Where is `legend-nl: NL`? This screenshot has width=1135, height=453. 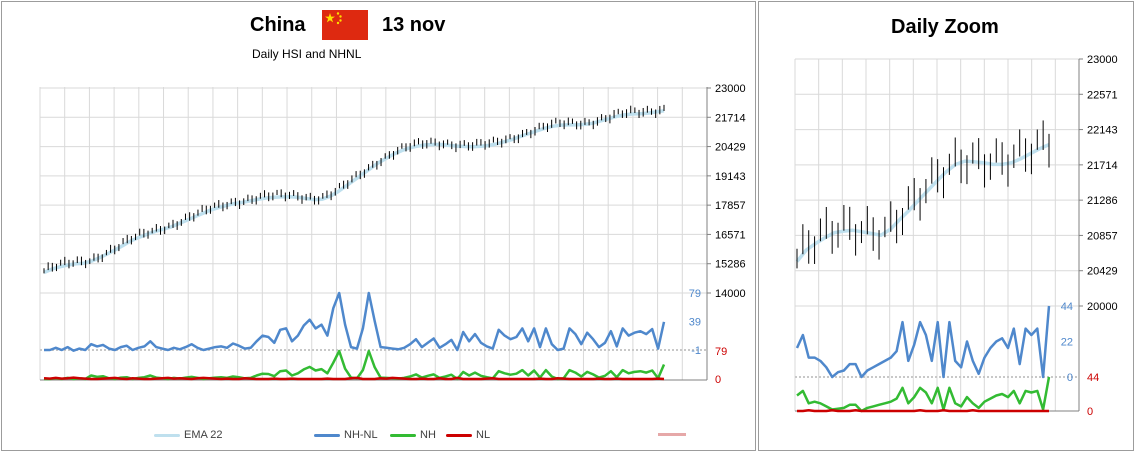
legend-nl: NL is located at coordinates (468, 435).